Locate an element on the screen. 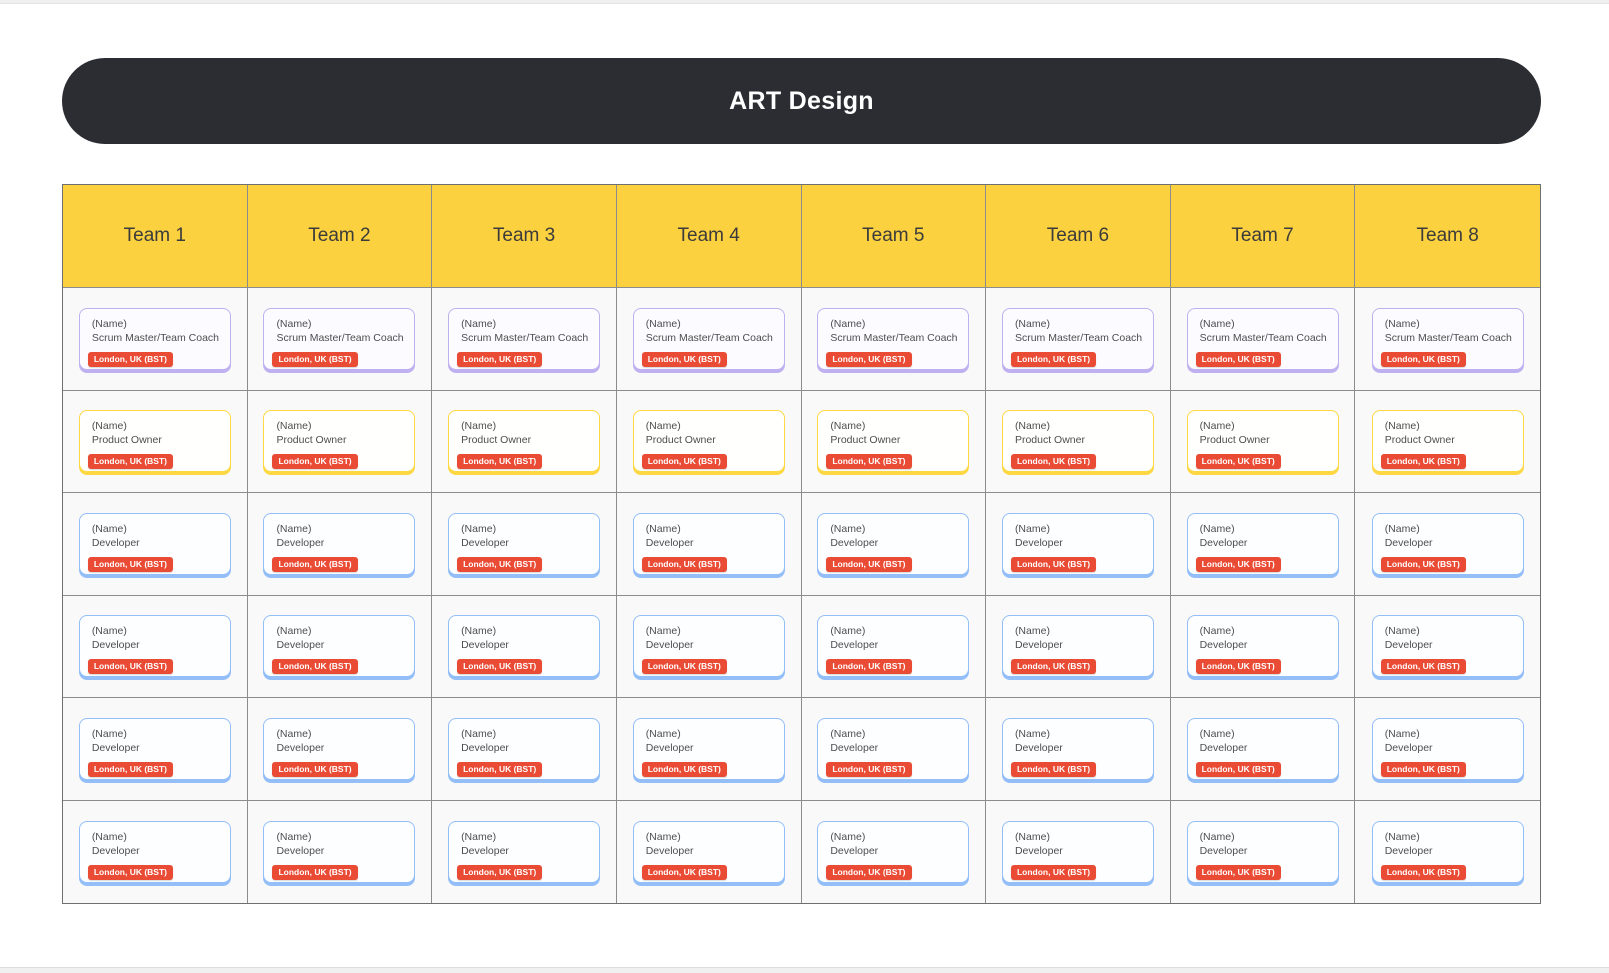  team-header-6: Team 6 is located at coordinates (1078, 236).